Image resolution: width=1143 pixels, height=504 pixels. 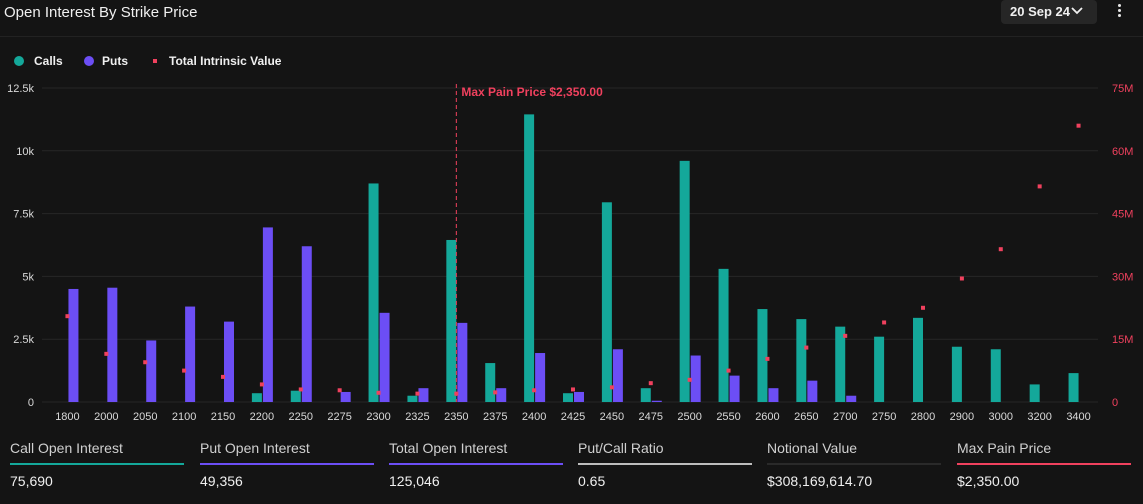 I want to click on stat-put-call-ratio: Put/Call Ratio 0.65, so click(x=665, y=460).